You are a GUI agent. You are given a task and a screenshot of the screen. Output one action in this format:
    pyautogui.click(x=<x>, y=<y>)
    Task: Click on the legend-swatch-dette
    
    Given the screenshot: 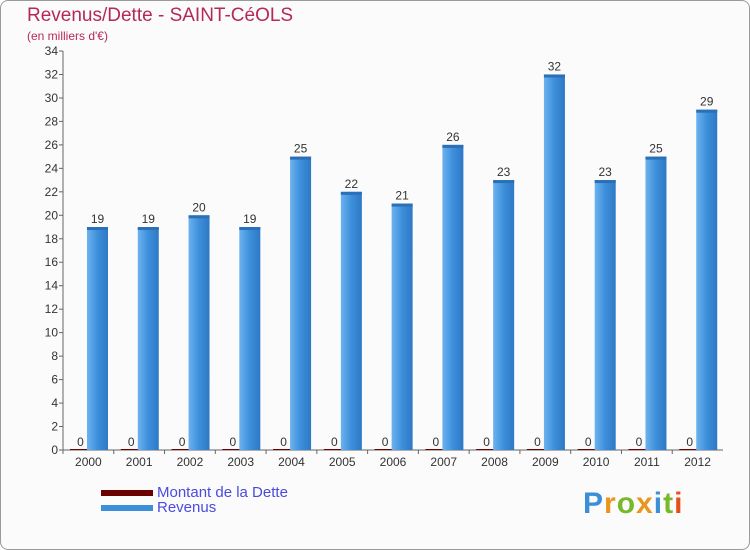 What is the action you would take?
    pyautogui.click(x=127, y=492)
    